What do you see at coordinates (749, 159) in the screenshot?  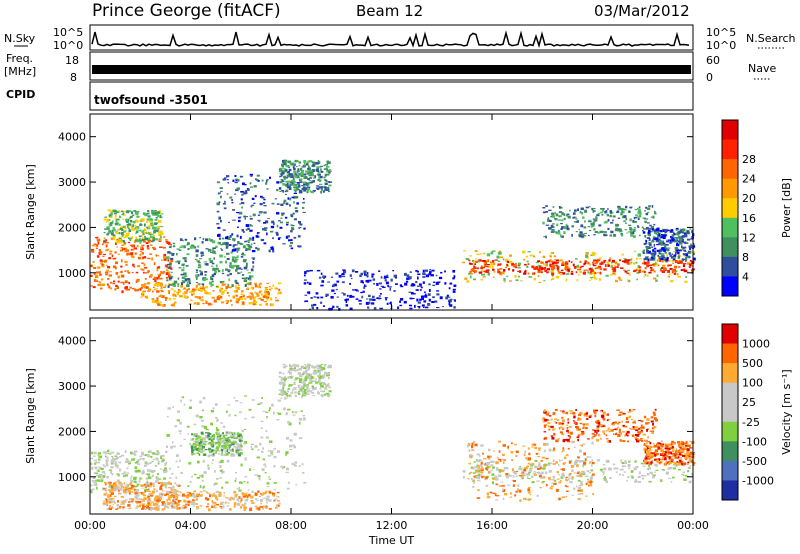 I see `power-colorbar-tick: 28` at bounding box center [749, 159].